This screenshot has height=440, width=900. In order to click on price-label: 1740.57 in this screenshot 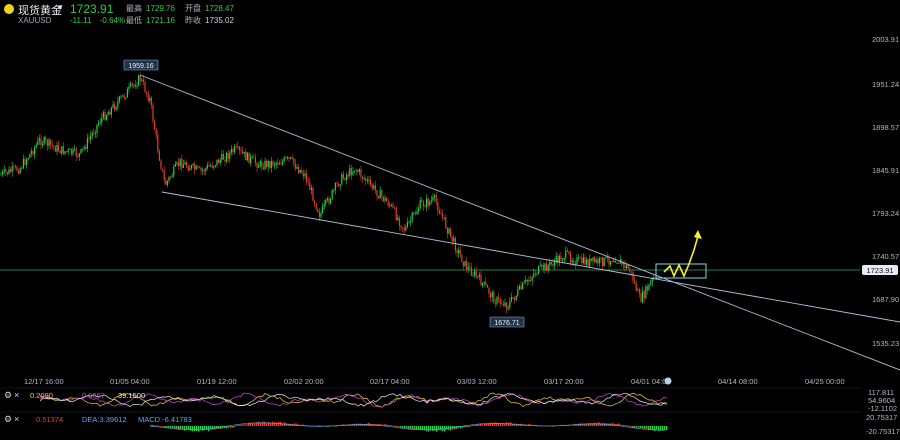, I will do `click(885, 256)`.